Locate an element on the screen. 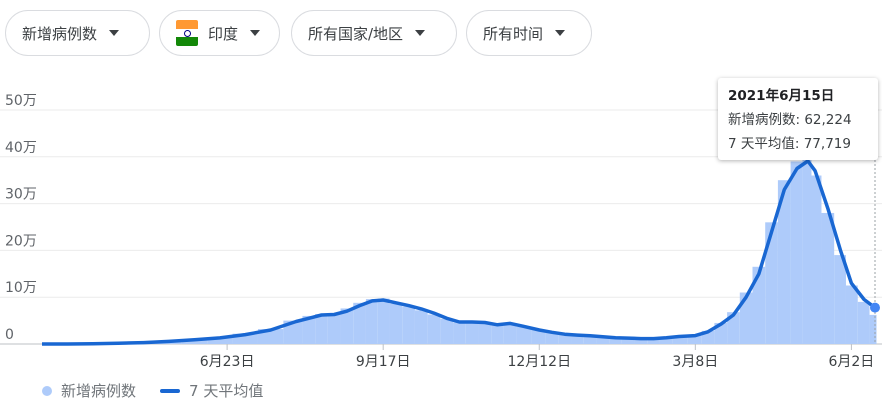 This screenshot has width=882, height=410. region-dropdown: 所有国家/地区 is located at coordinates (374, 33).